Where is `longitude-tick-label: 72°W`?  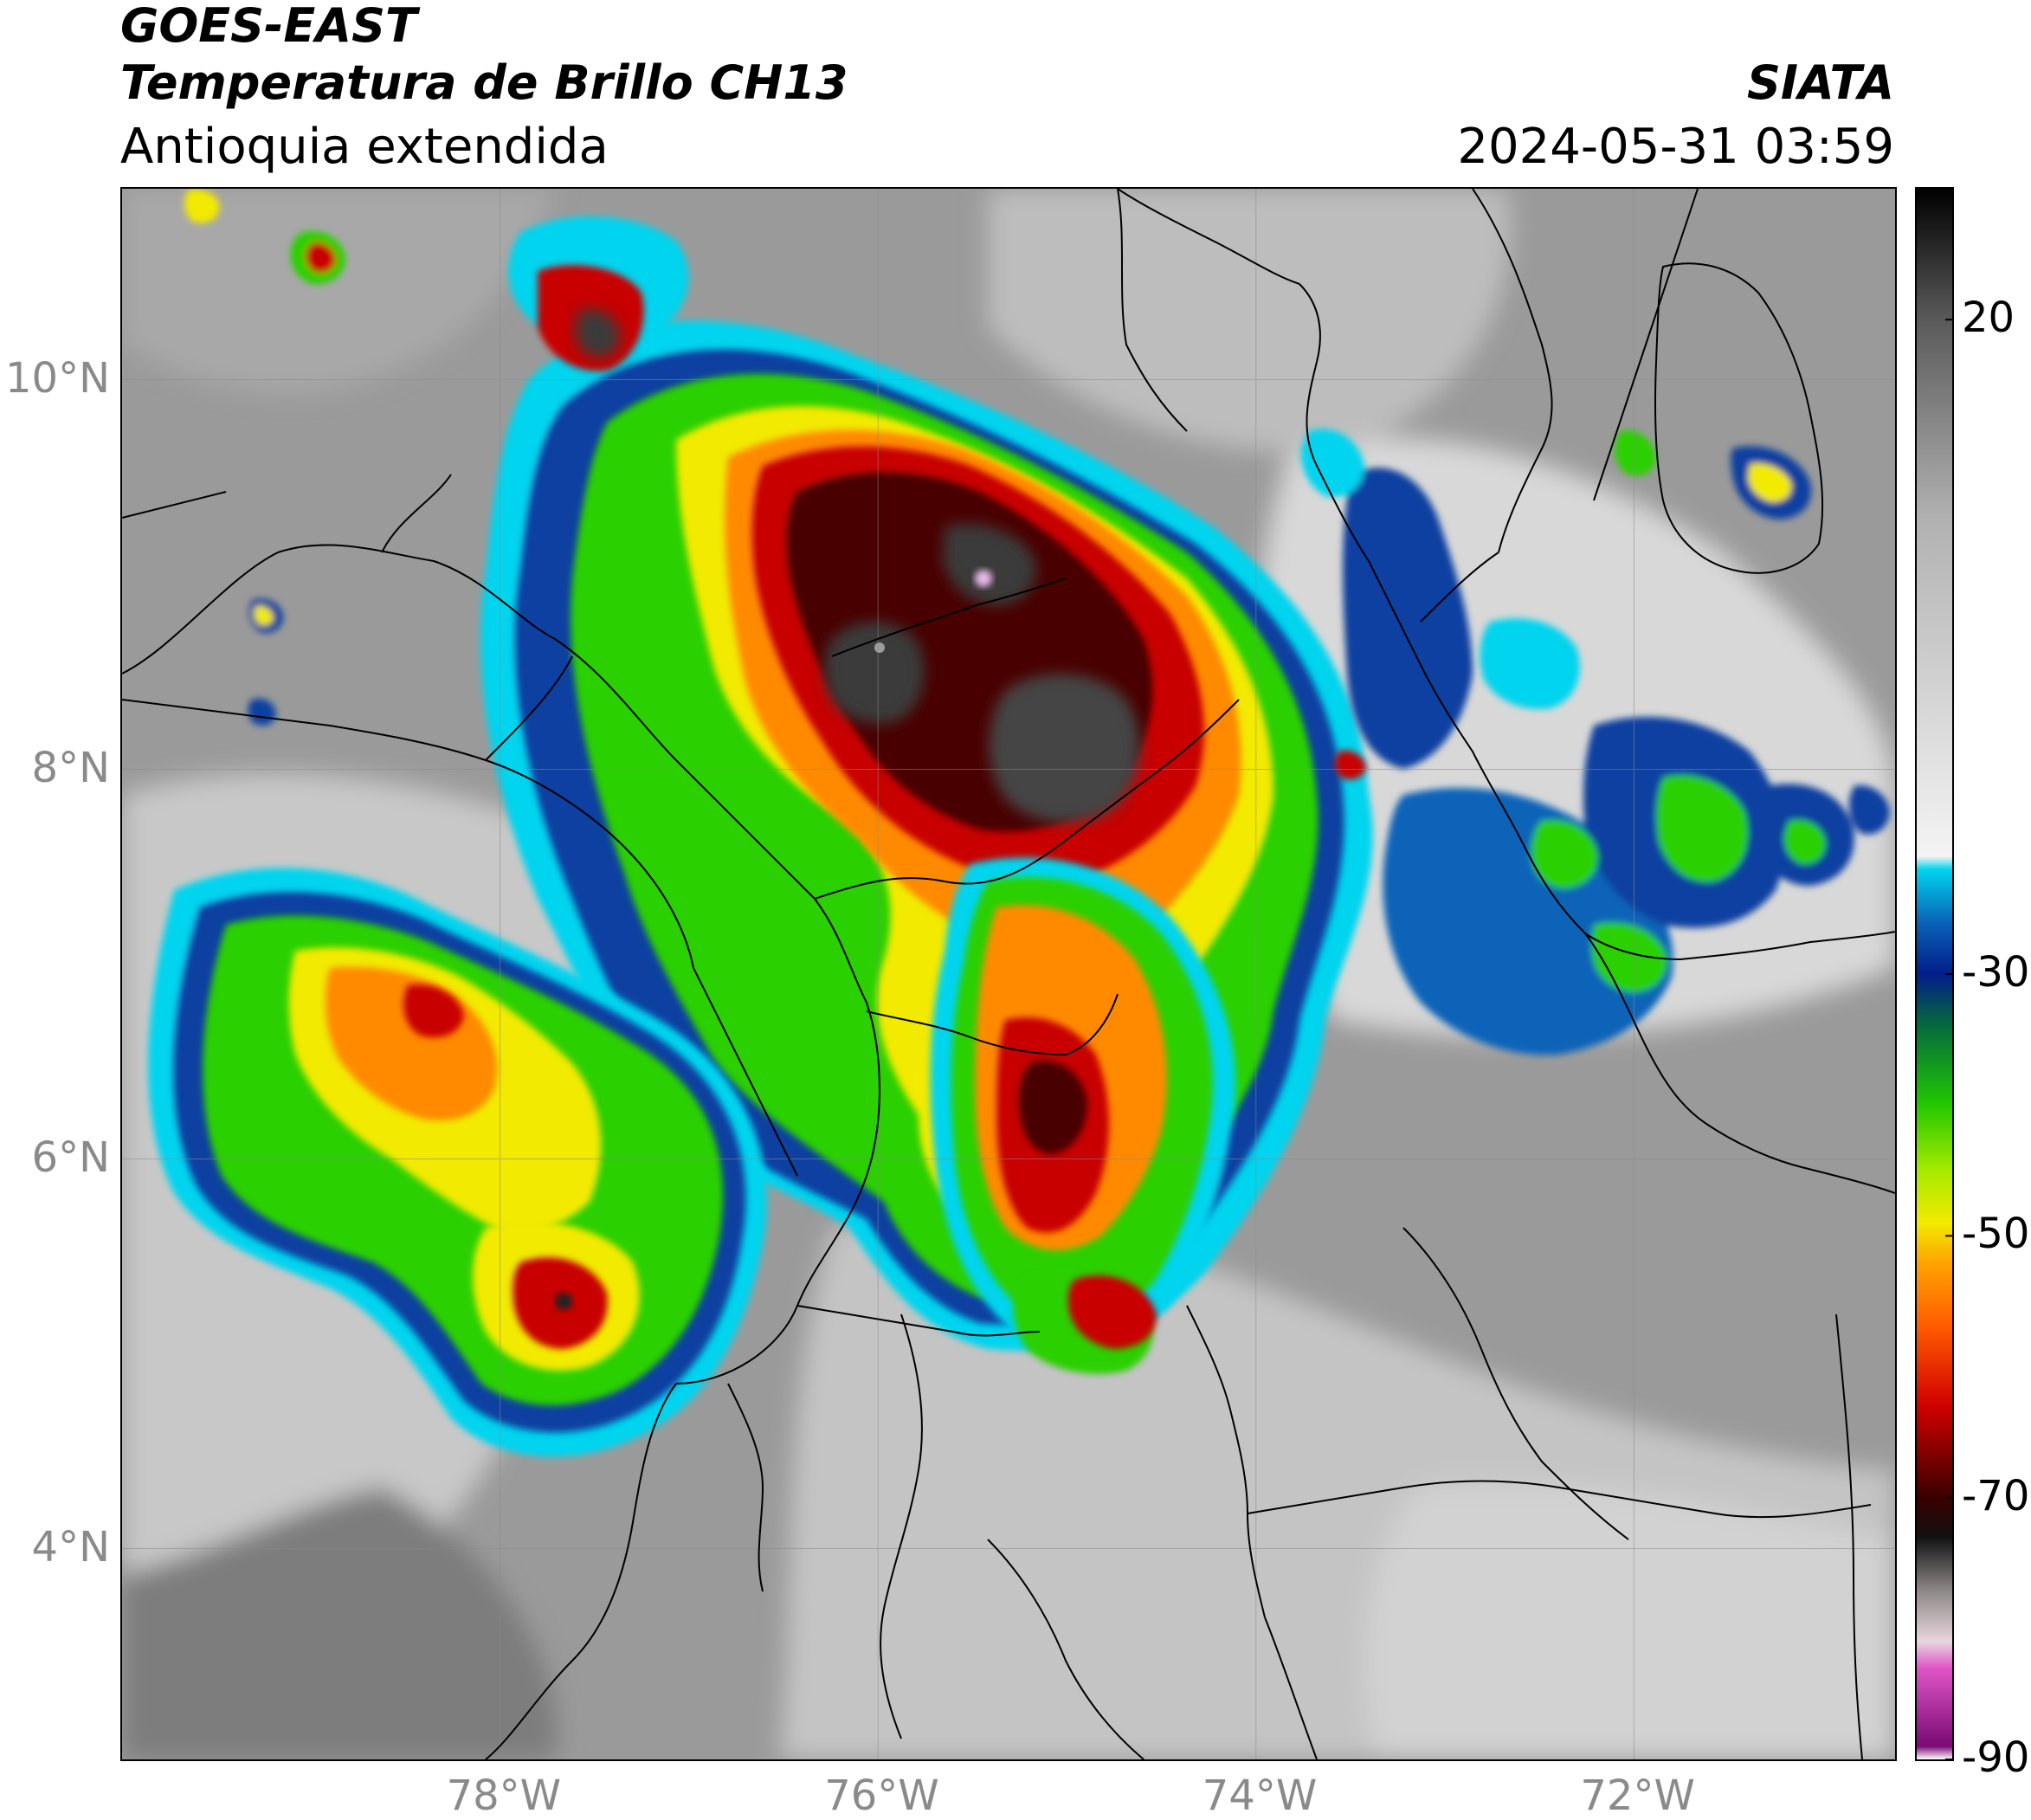
longitude-tick-label: 72°W is located at coordinates (1637, 1796).